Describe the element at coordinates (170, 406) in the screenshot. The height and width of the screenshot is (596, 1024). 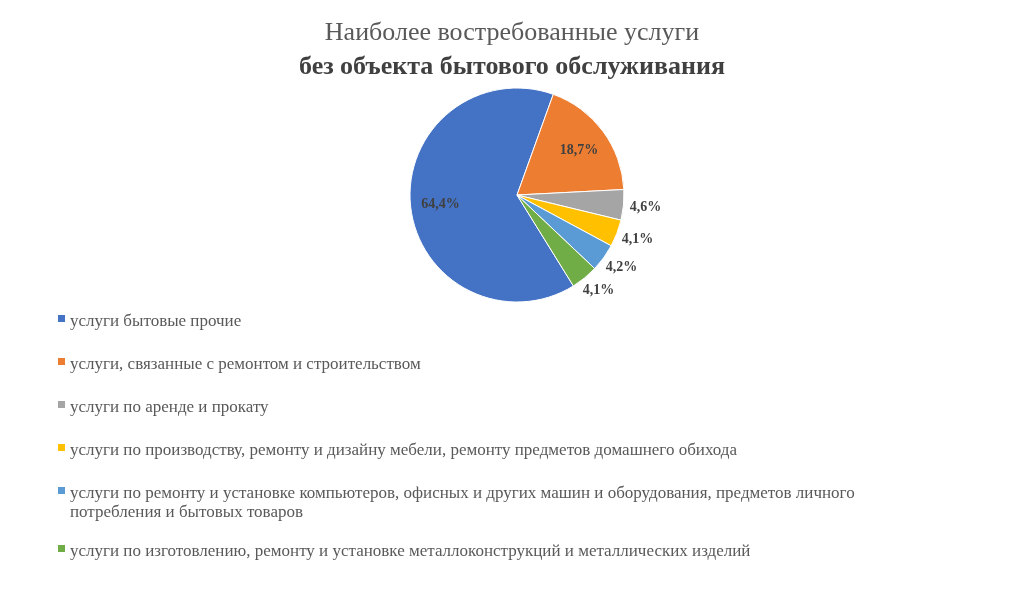
I see `legend-label: услуги по аренде и прокату` at that location.